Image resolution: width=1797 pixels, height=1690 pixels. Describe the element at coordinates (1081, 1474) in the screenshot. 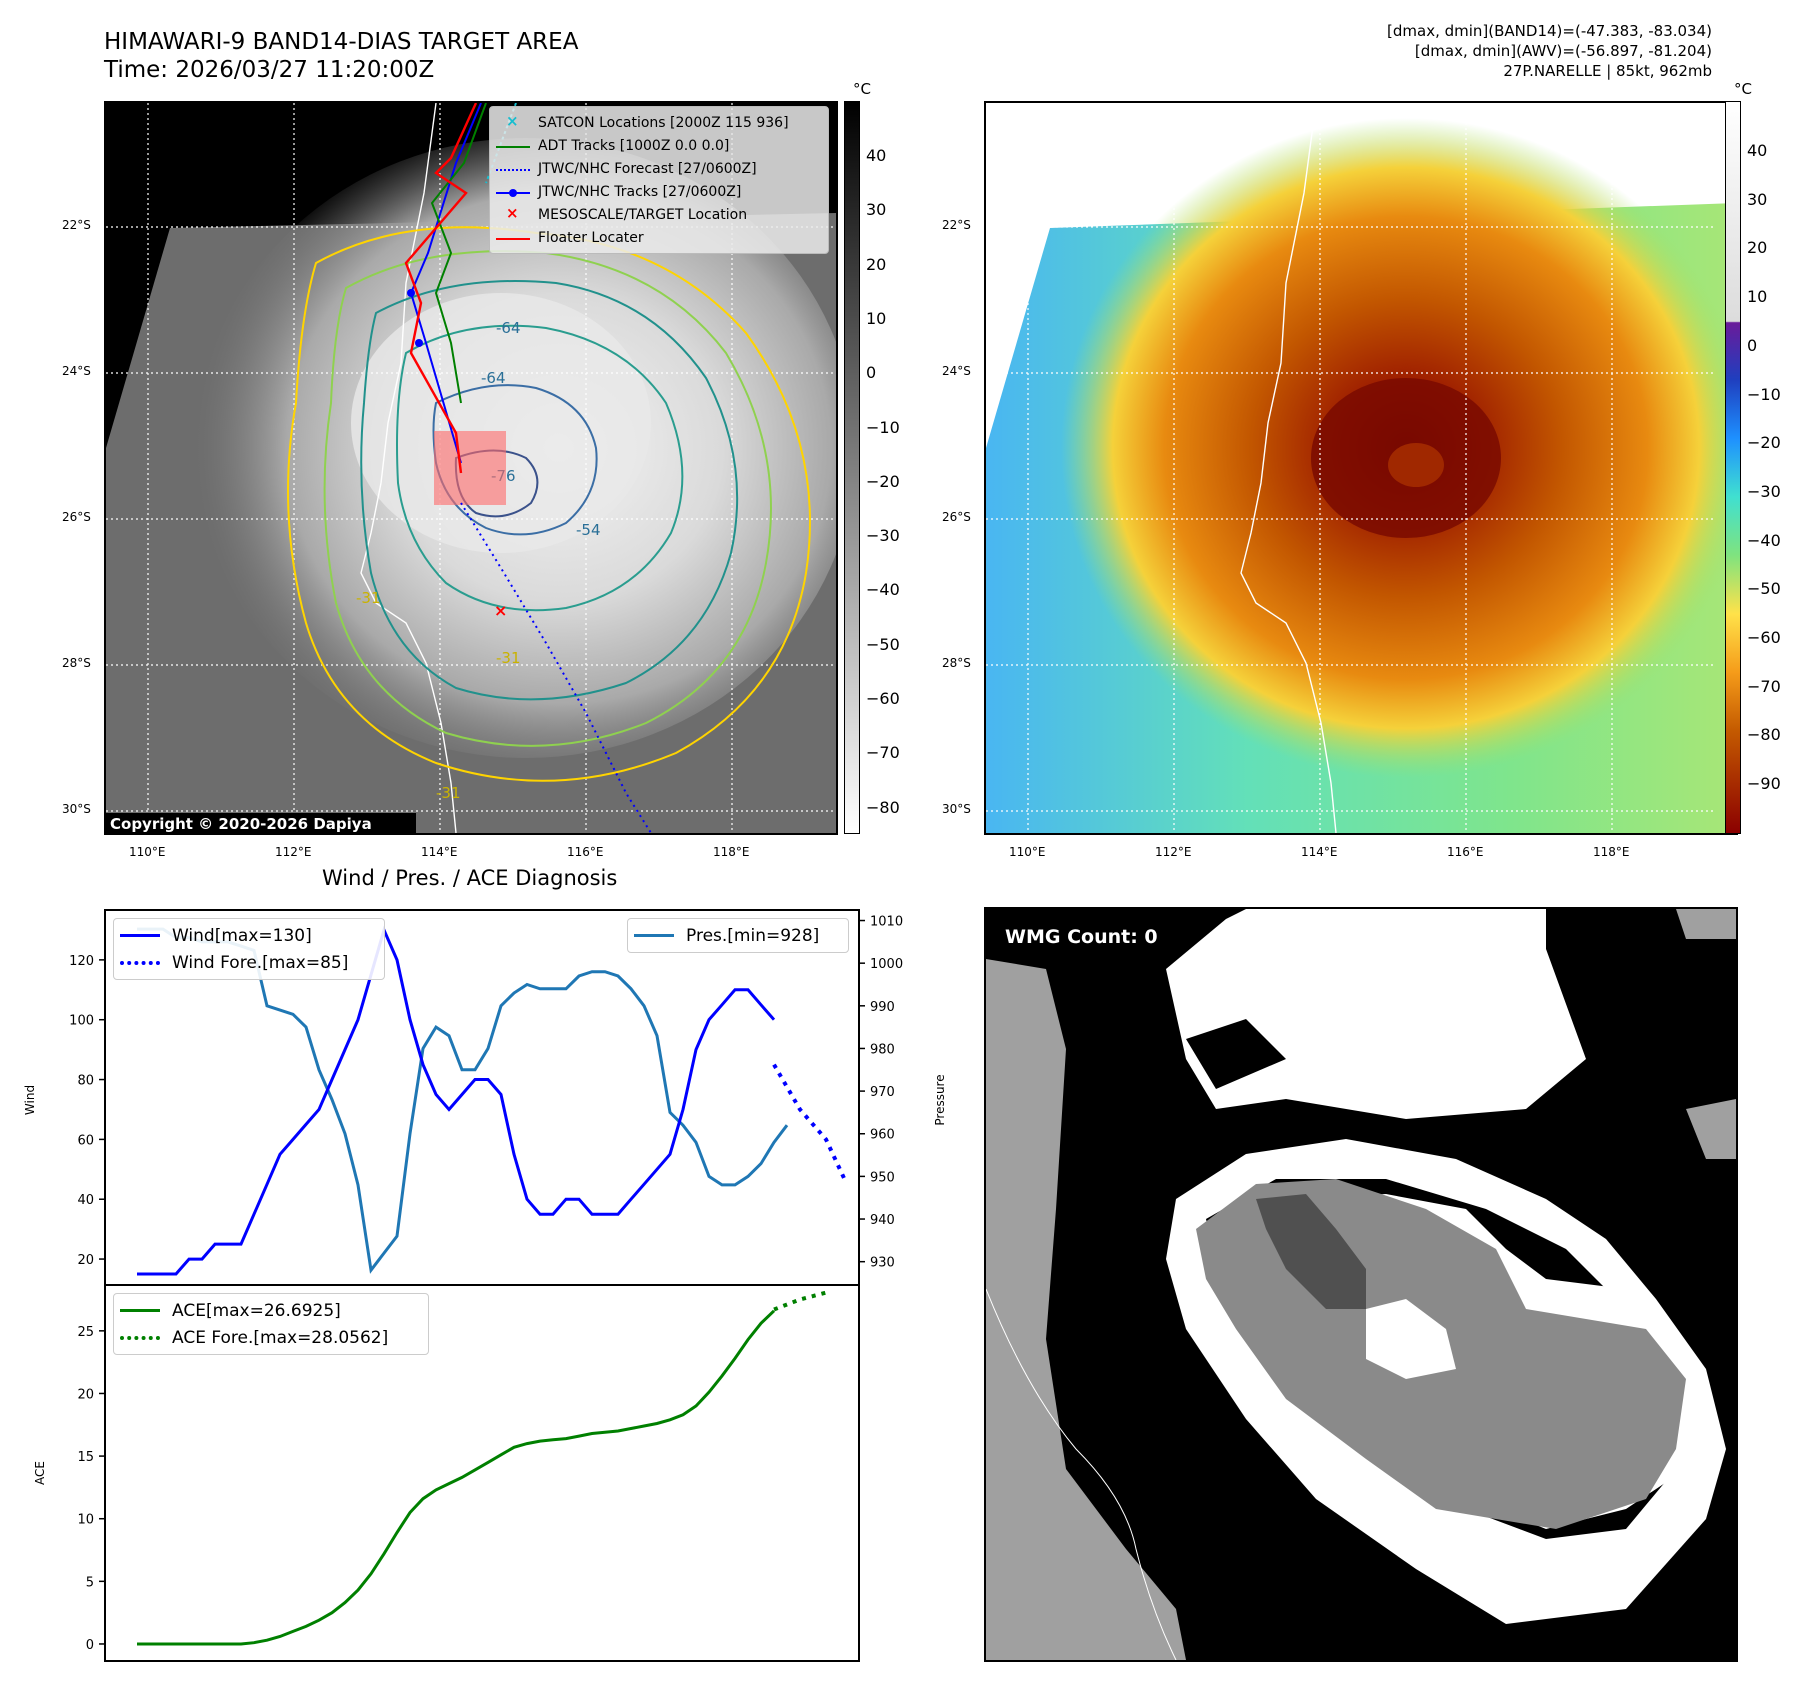

I see `wmg-coastline` at that location.